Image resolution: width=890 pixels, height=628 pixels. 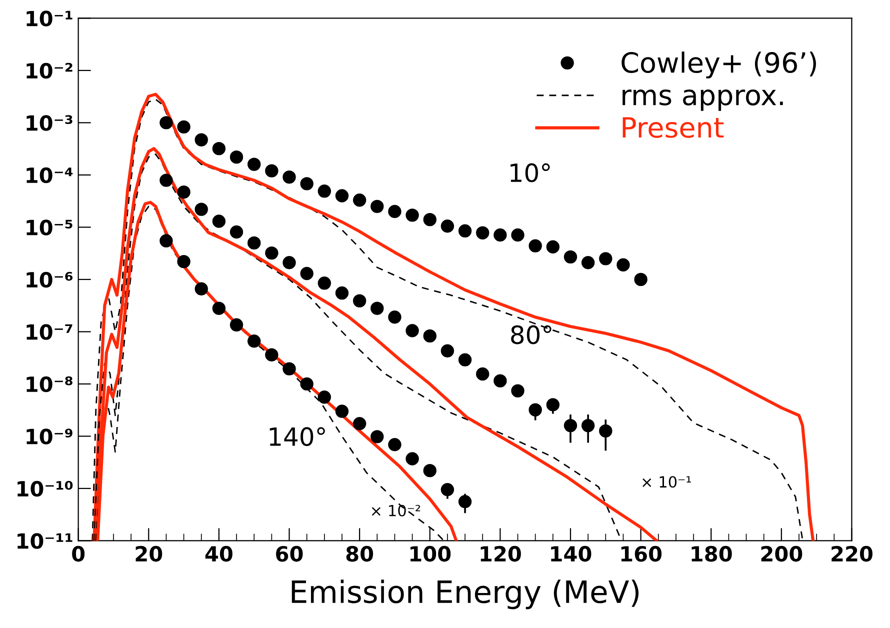 I want to click on x-tick-label: 120, so click(x=500, y=554).